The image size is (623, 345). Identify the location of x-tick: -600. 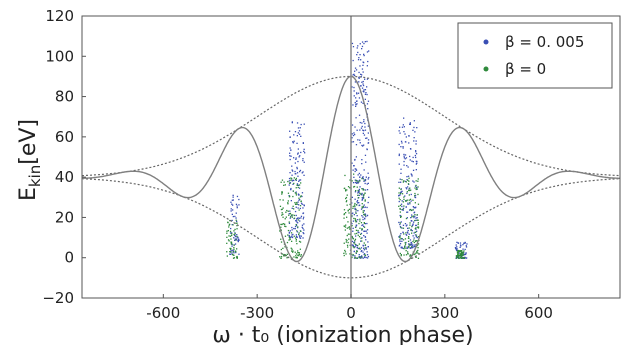
(163, 308).